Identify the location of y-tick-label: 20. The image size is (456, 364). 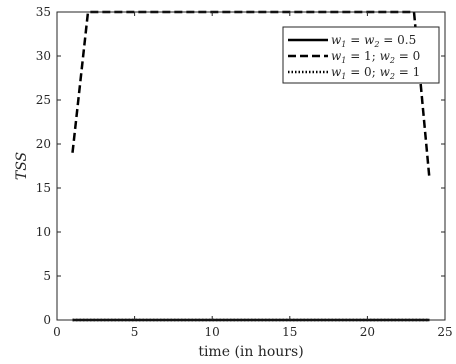
(43, 144).